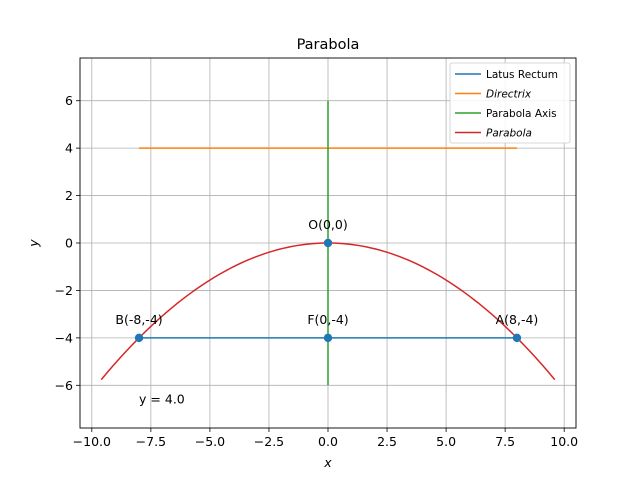  I want to click on legend-box, so click(510, 103).